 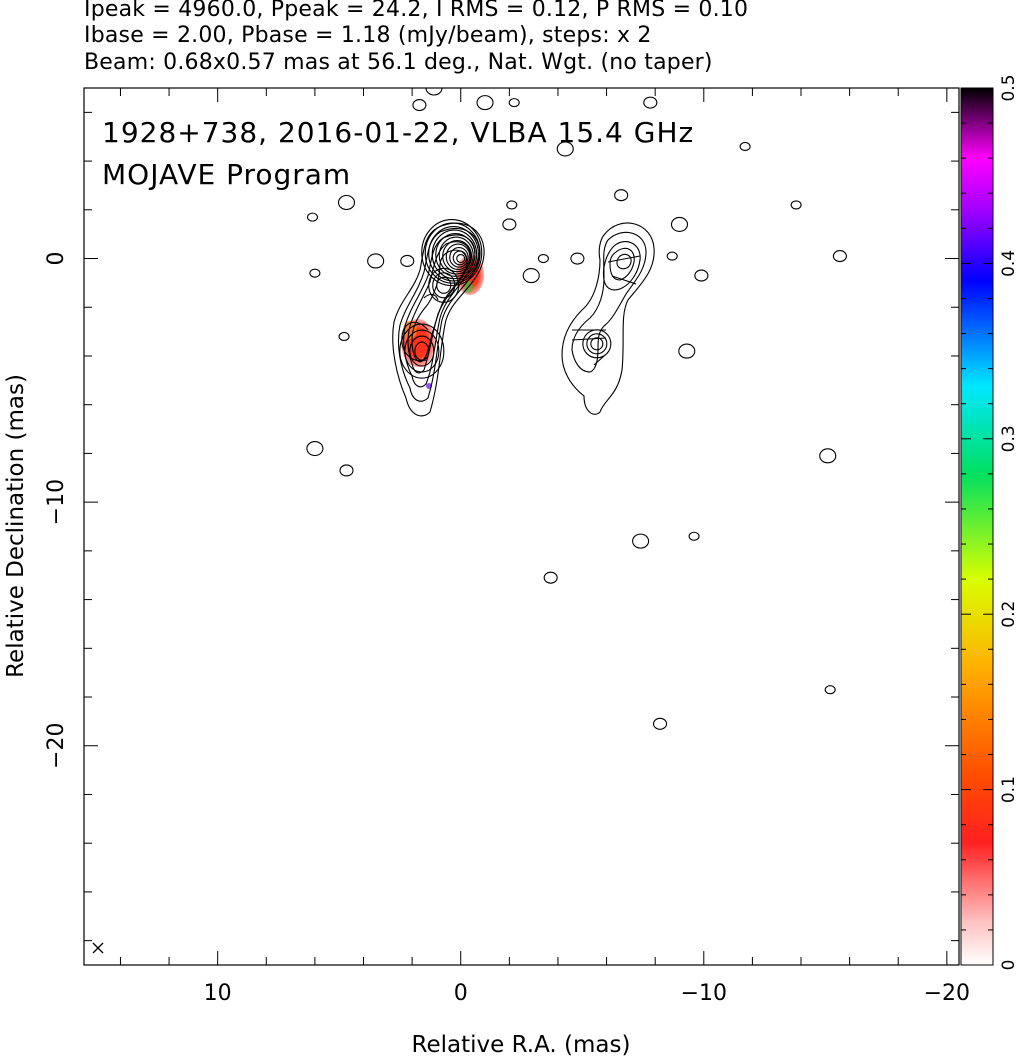 What do you see at coordinates (704, 993) in the screenshot?
I see `x-tick-label: −10` at bounding box center [704, 993].